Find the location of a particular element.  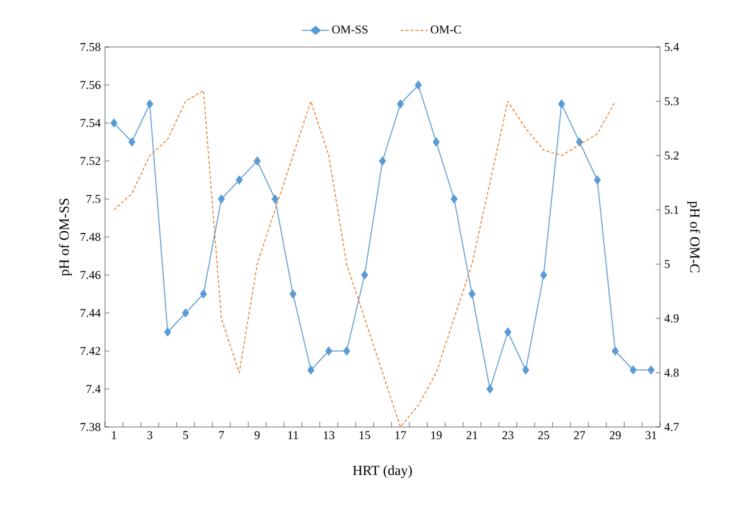

legend-label: OM-SS is located at coordinates (350, 29).